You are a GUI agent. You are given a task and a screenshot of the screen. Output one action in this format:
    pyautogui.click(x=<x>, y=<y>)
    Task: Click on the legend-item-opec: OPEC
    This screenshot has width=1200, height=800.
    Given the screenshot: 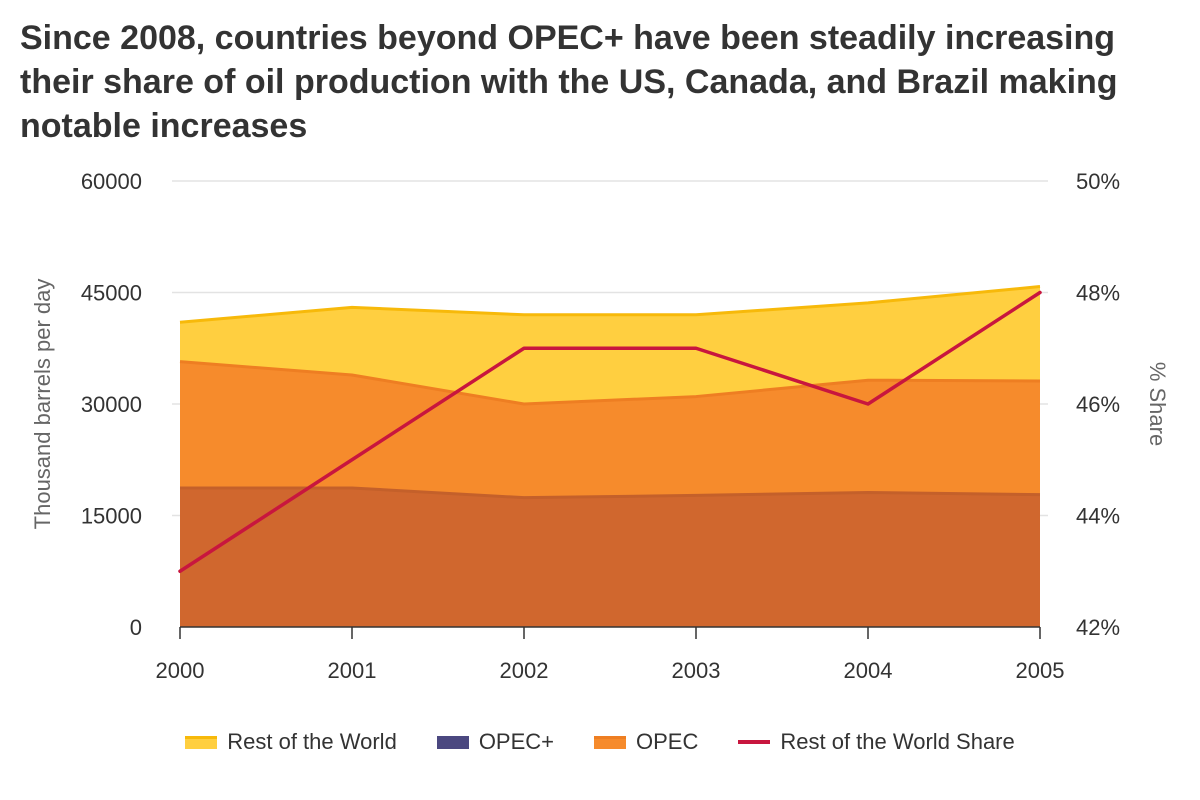 What is the action you would take?
    pyautogui.click(x=646, y=742)
    